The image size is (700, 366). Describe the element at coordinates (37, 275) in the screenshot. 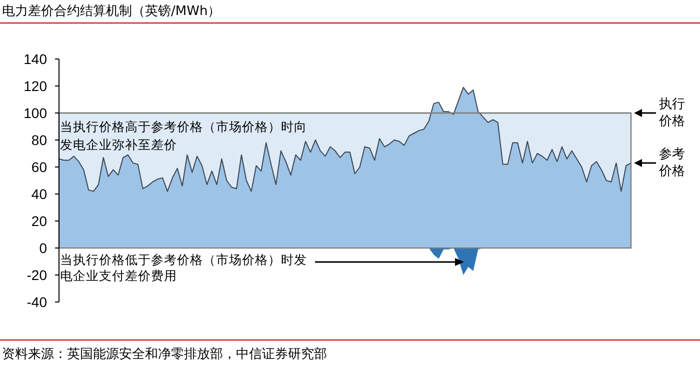

I see `y-tick-label: -20` at that location.